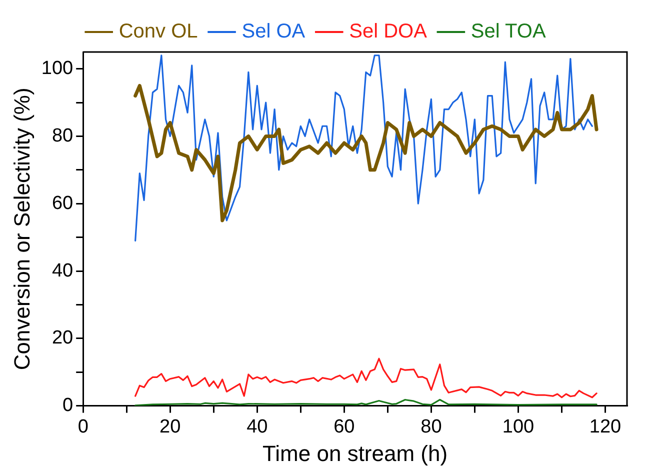  Describe the element at coordinates (83, 427) in the screenshot. I see `x-tick-label: 0` at that location.